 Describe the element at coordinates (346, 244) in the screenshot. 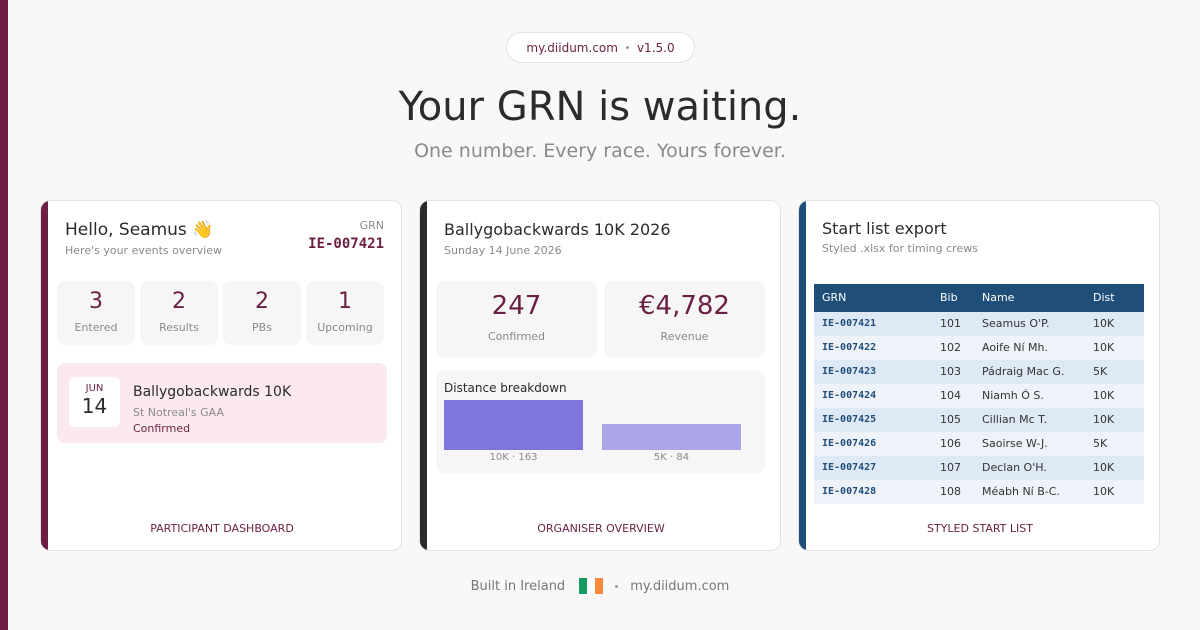

I see `grn: IE-007421` at that location.